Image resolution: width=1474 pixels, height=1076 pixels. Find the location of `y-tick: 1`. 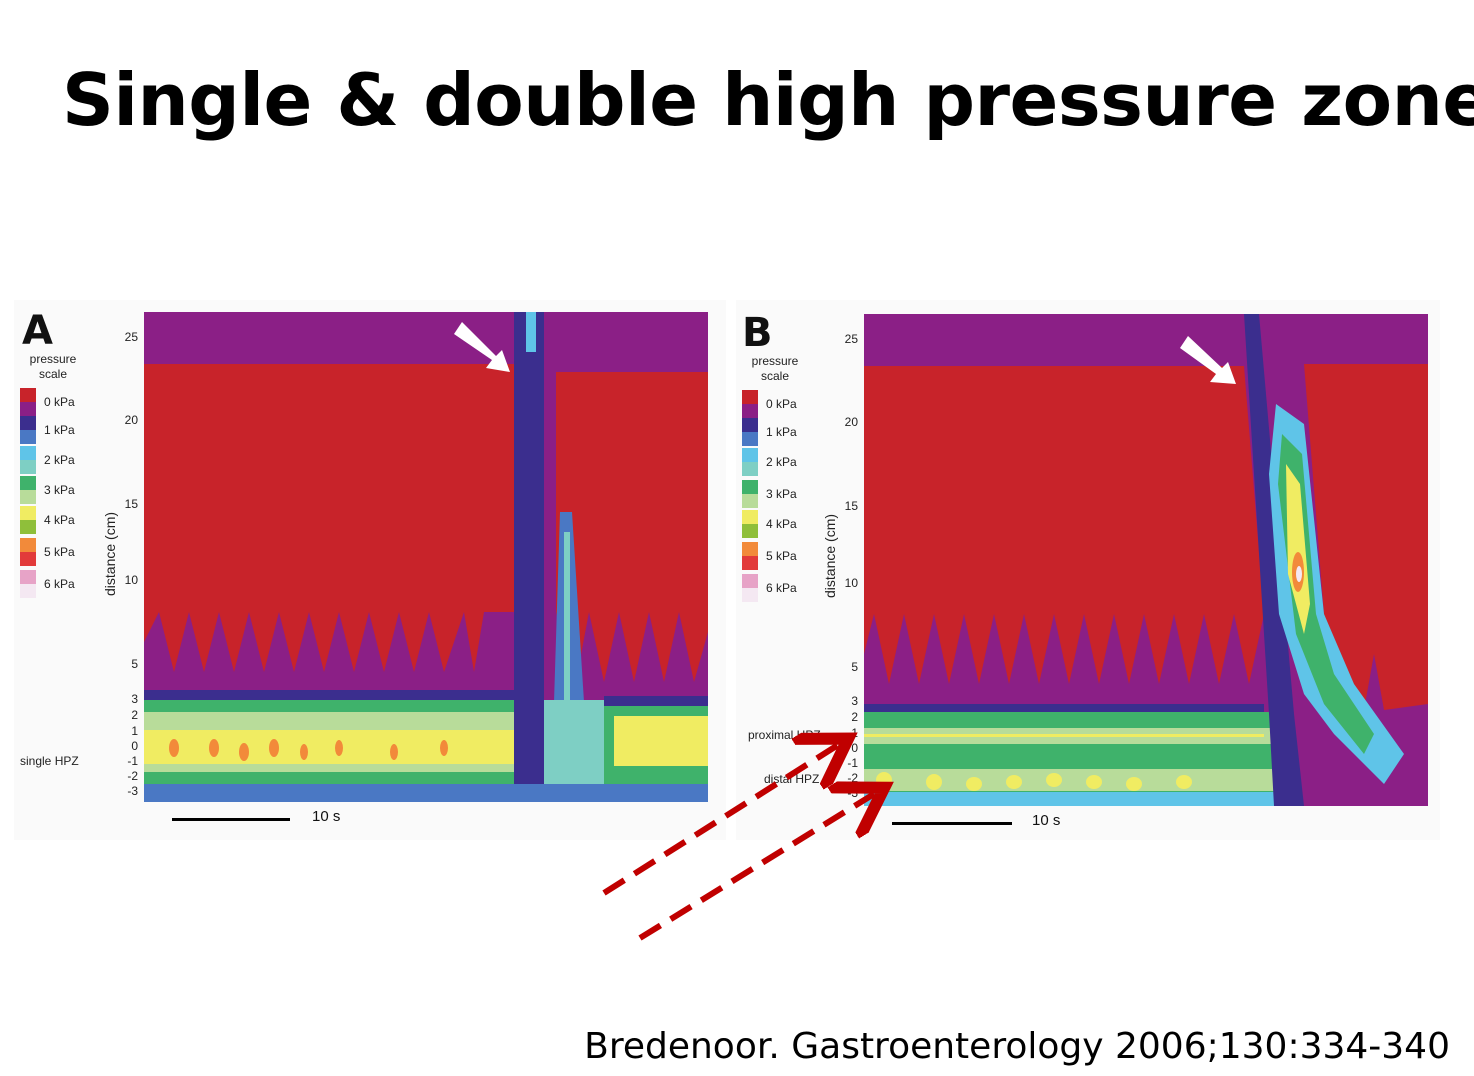

y-tick: 1 is located at coordinates (134, 731).